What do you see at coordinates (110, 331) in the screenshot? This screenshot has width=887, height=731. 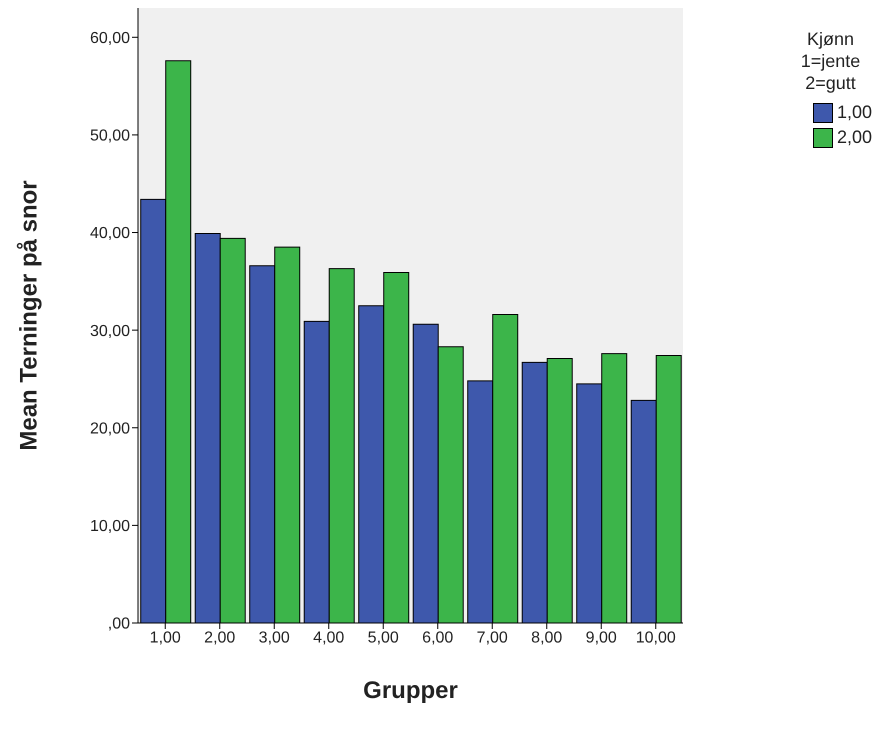 I see `y-tick-label: 30,00` at bounding box center [110, 331].